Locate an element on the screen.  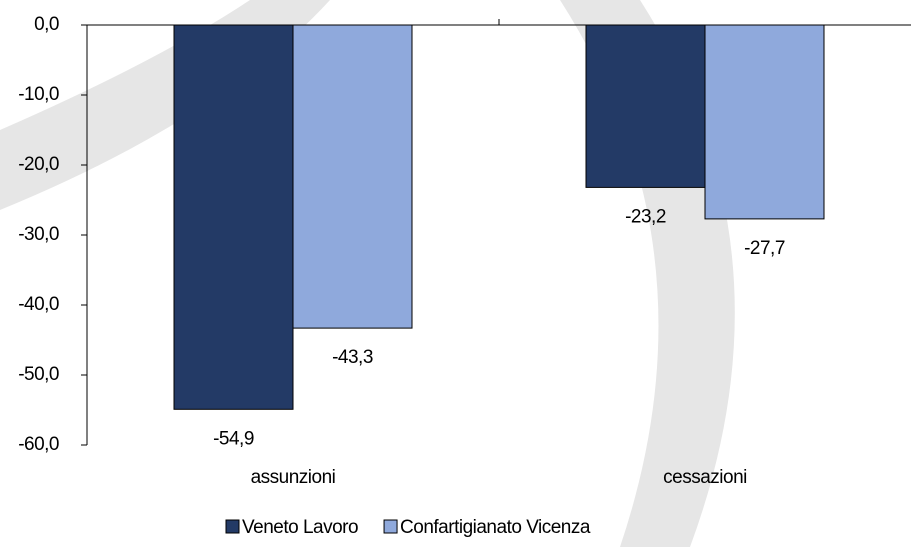
y-tick-label: -60,0 is located at coordinates (38, 444).